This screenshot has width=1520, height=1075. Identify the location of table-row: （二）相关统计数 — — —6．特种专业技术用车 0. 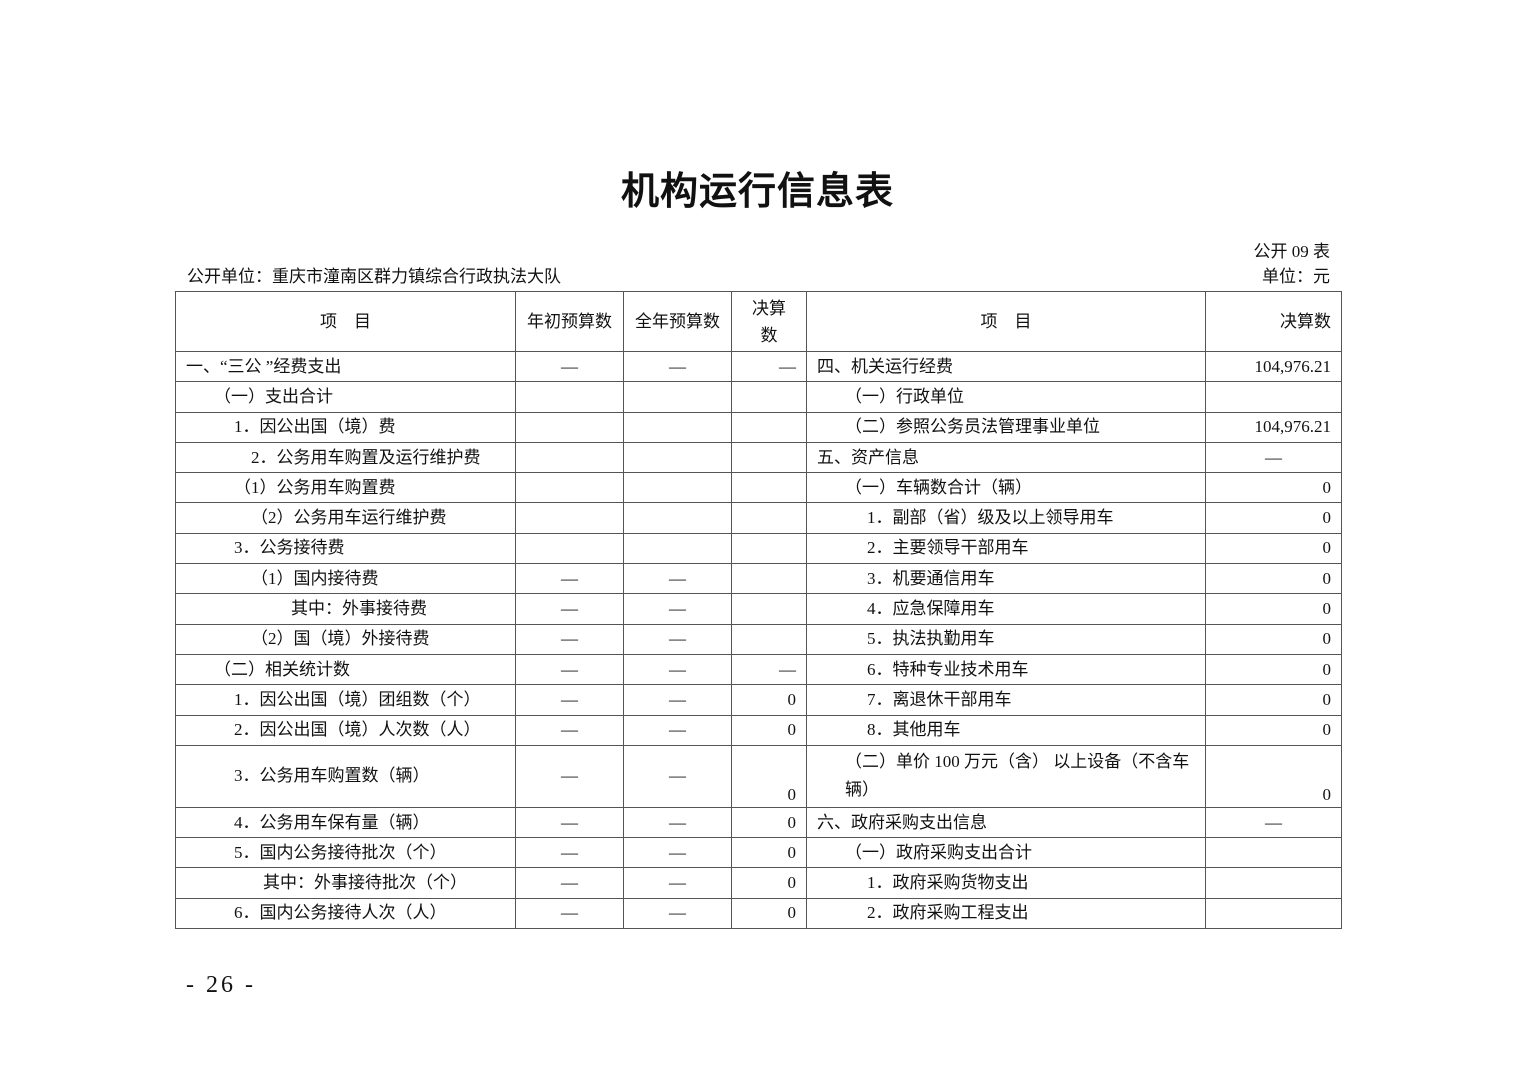
(758, 669).